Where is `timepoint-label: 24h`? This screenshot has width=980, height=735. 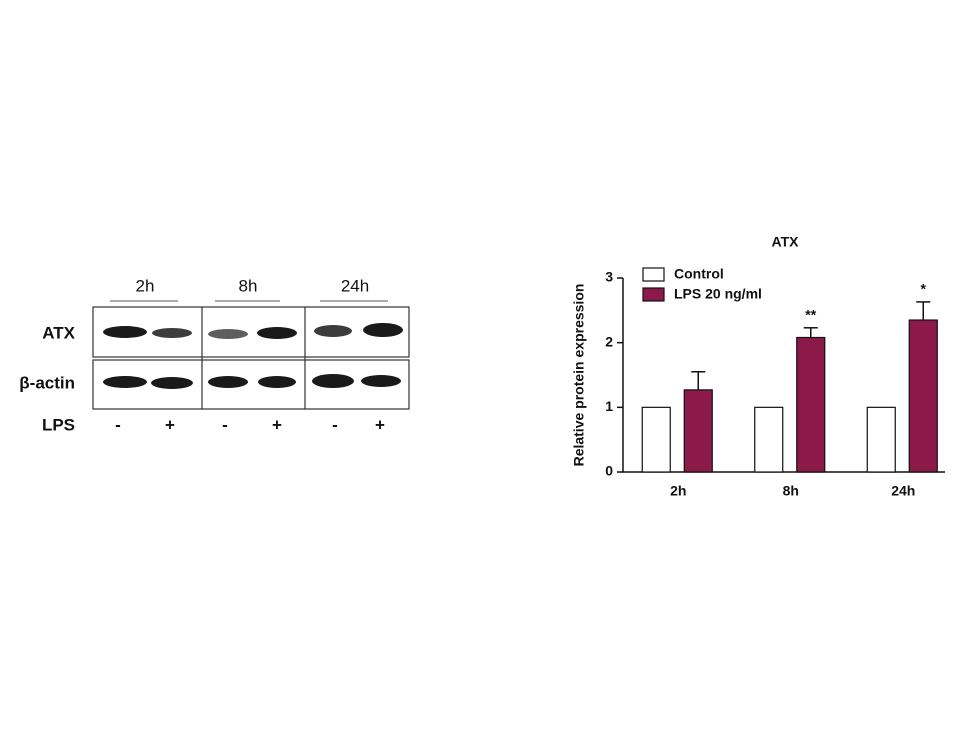
timepoint-label: 24h is located at coordinates (355, 285).